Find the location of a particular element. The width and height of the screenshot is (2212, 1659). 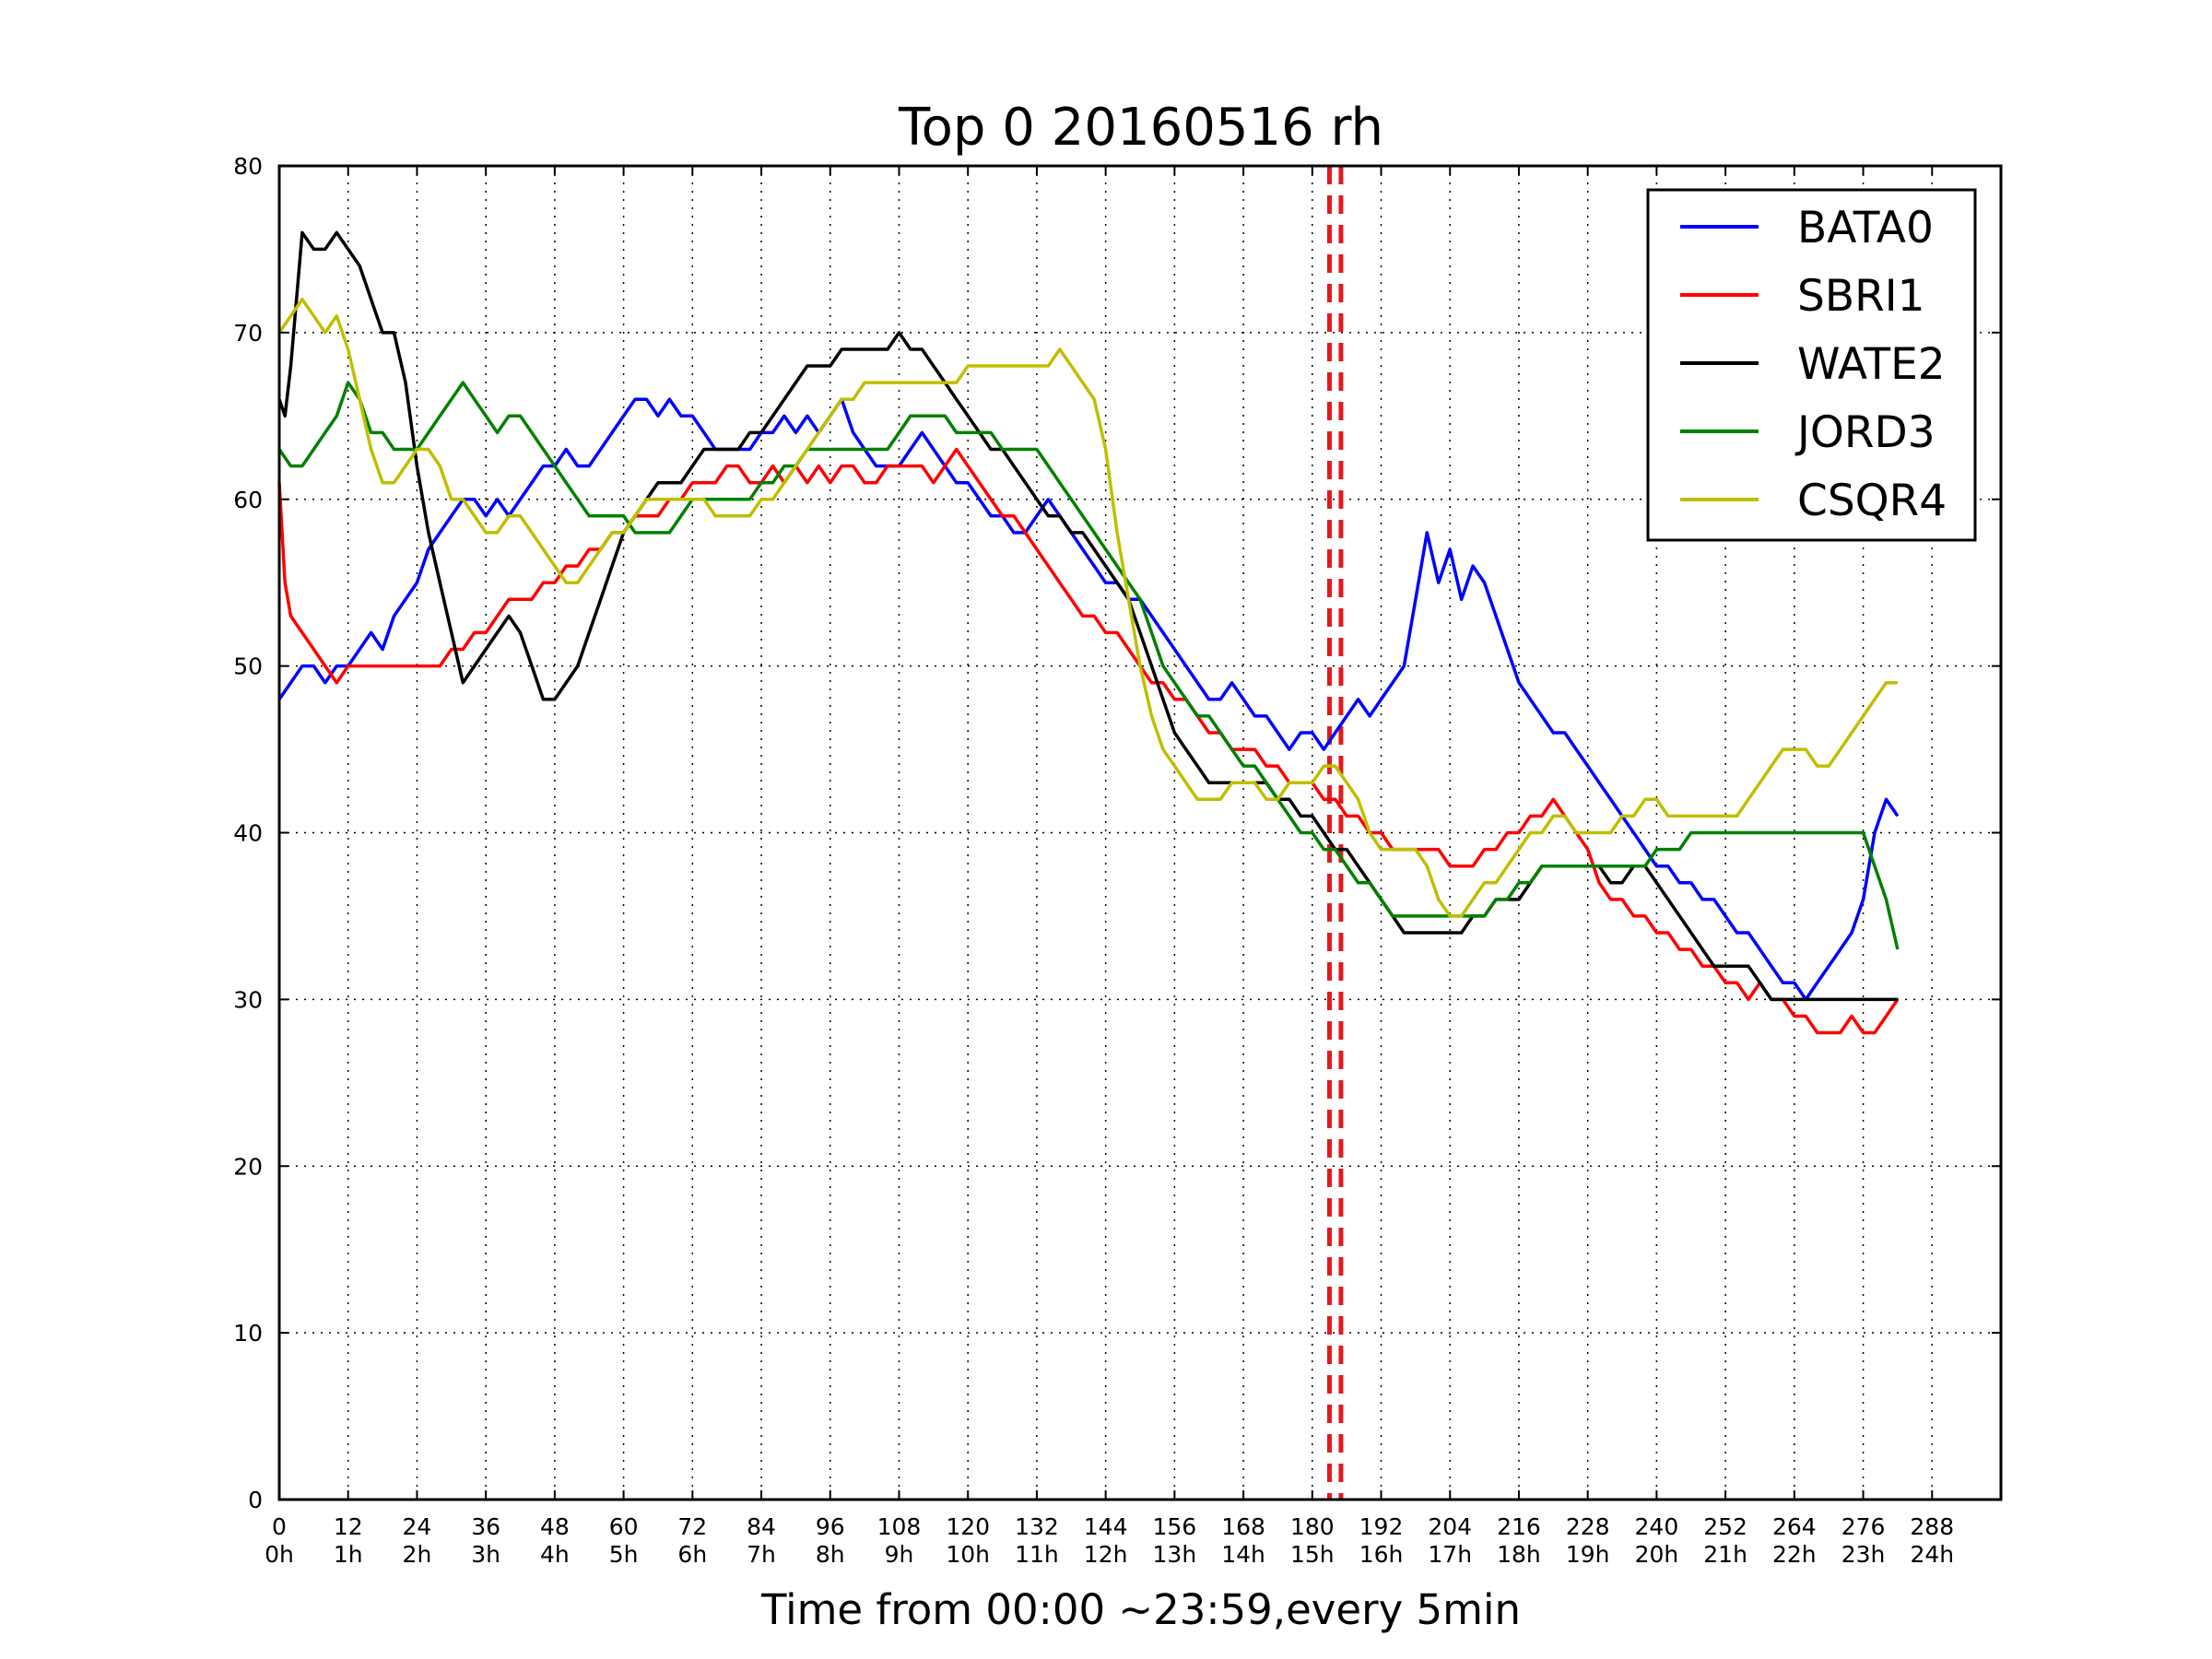

x-tick-sublabel: 4h is located at coordinates (555, 1554).